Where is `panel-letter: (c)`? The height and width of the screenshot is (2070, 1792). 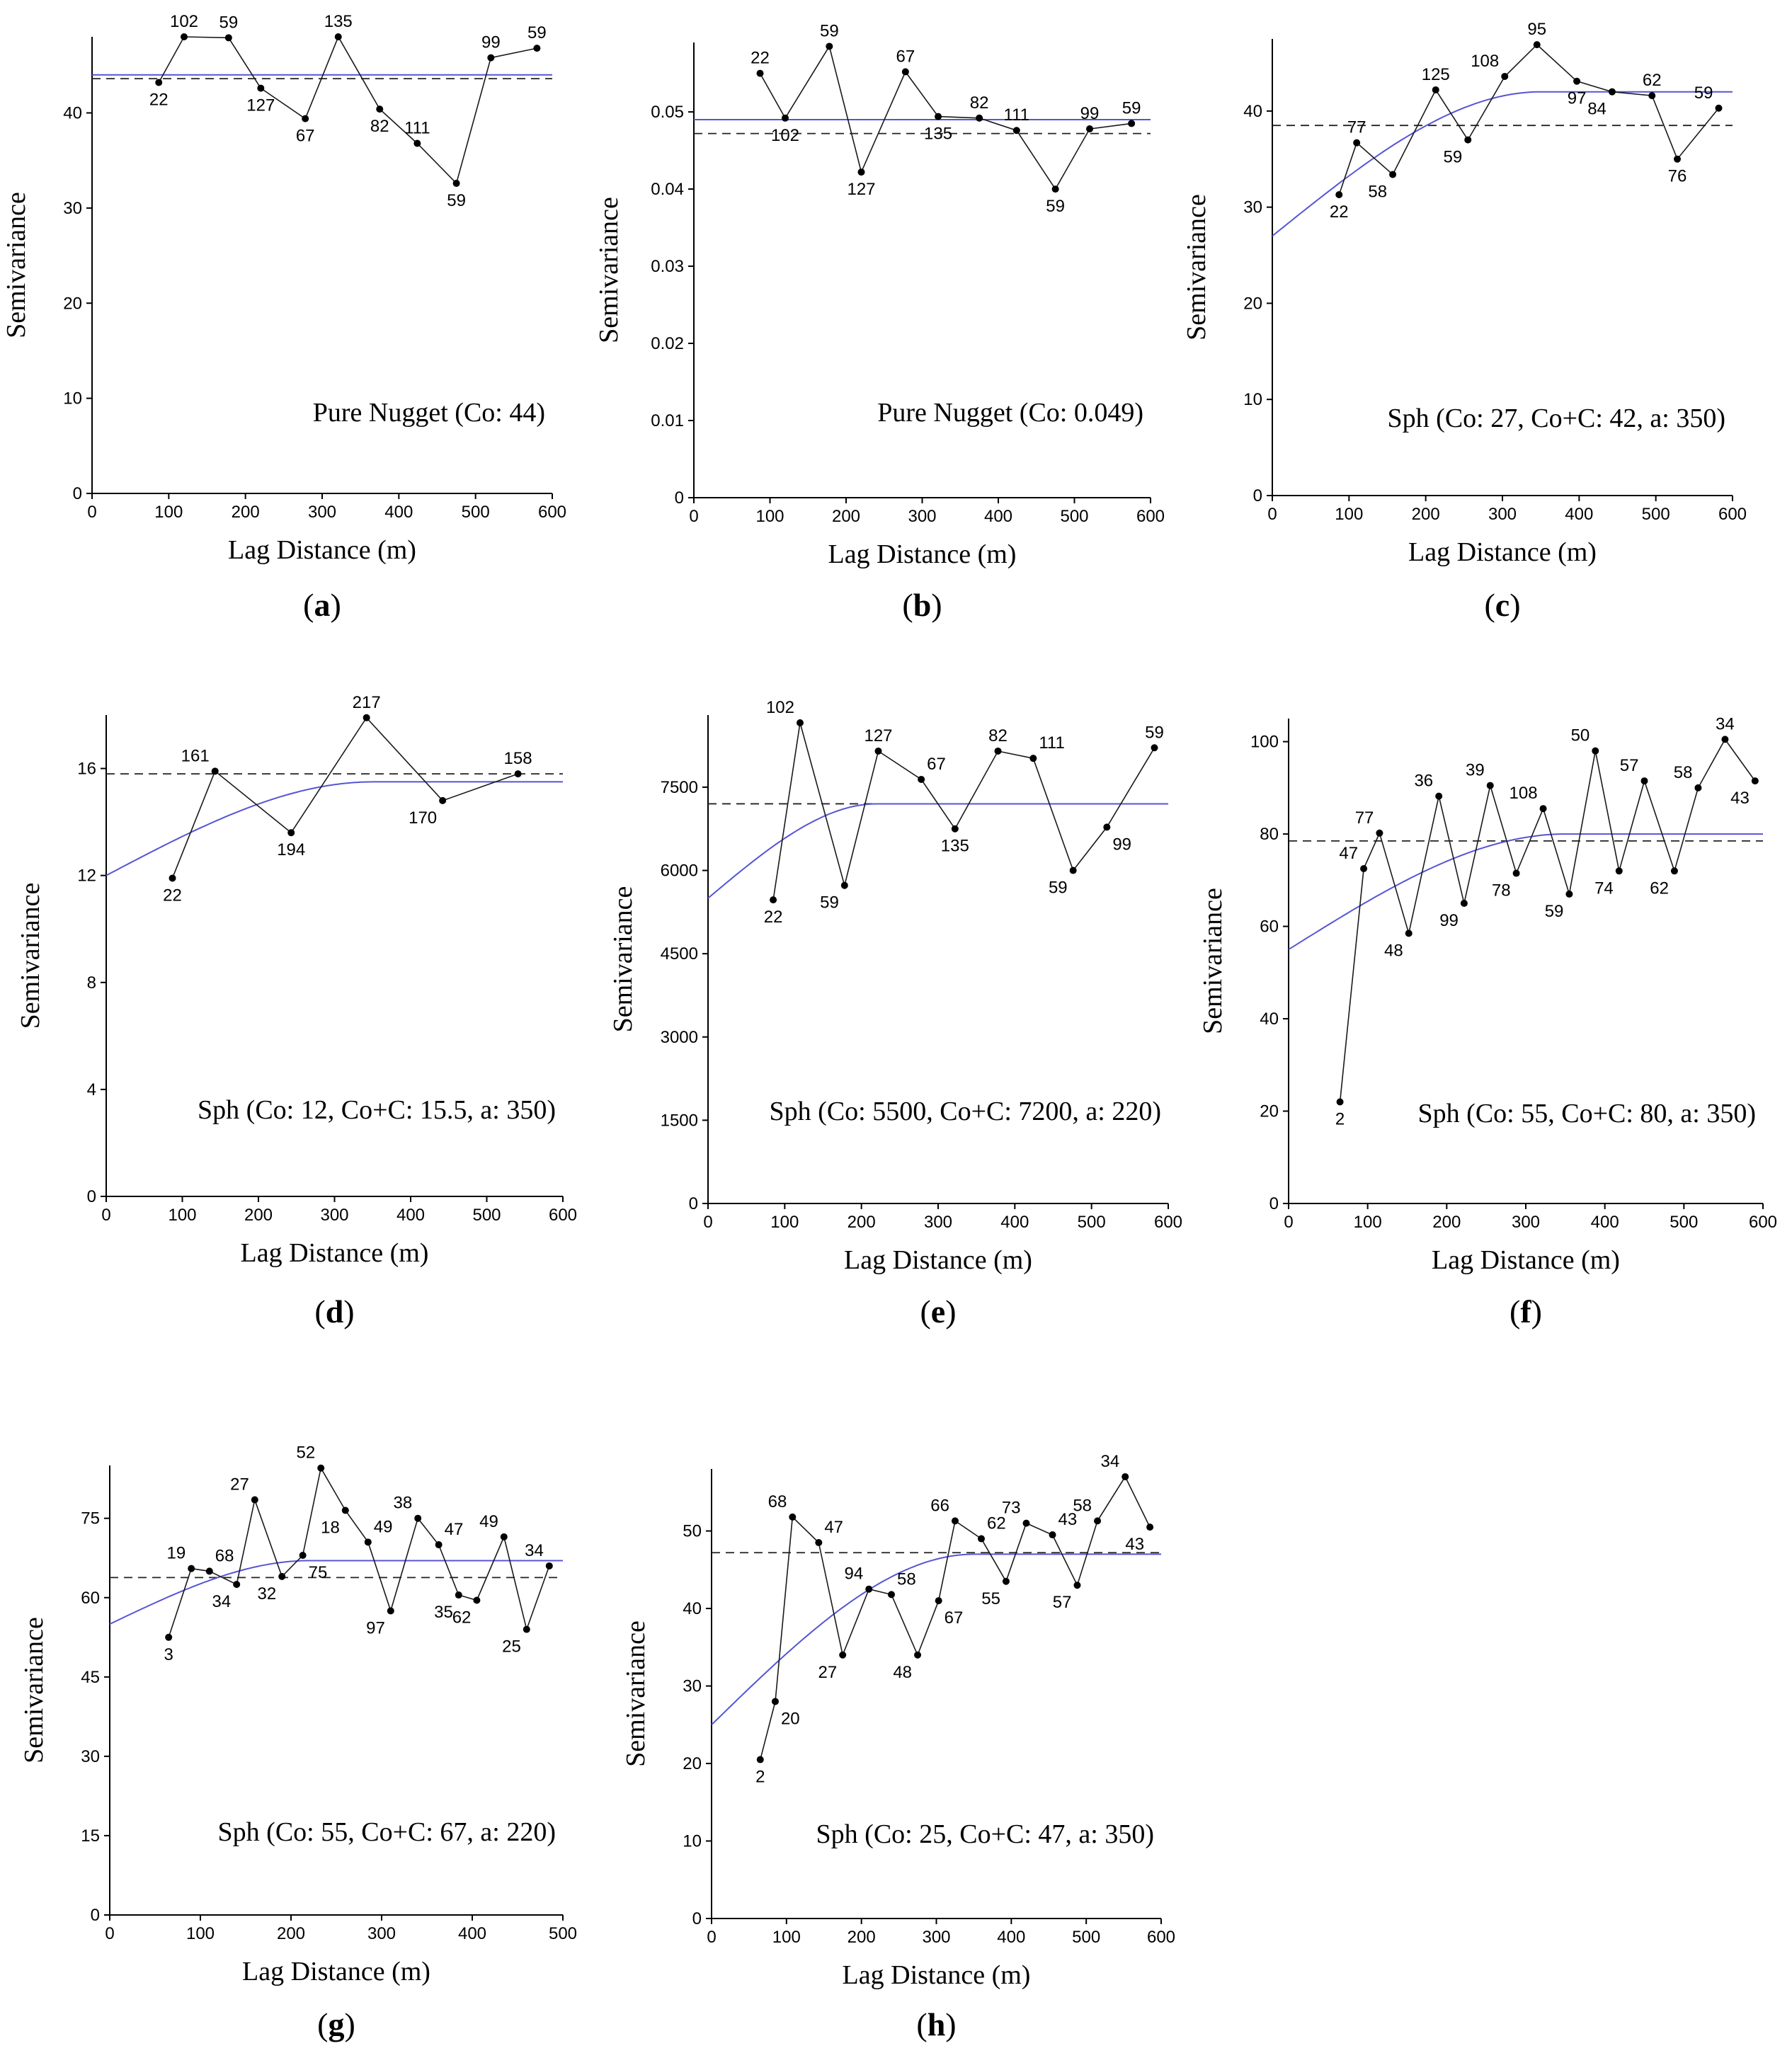 panel-letter: (c) is located at coordinates (1502, 605).